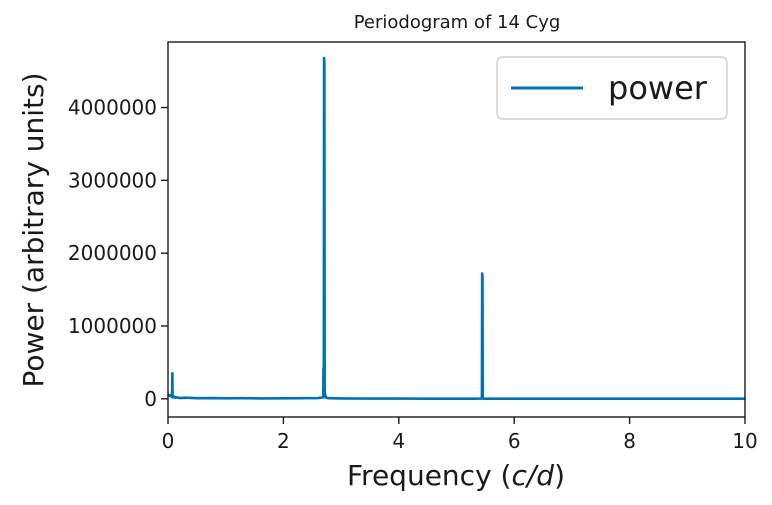 This screenshot has width=772, height=505. I want to click on x-tick-label: 10, so click(744, 441).